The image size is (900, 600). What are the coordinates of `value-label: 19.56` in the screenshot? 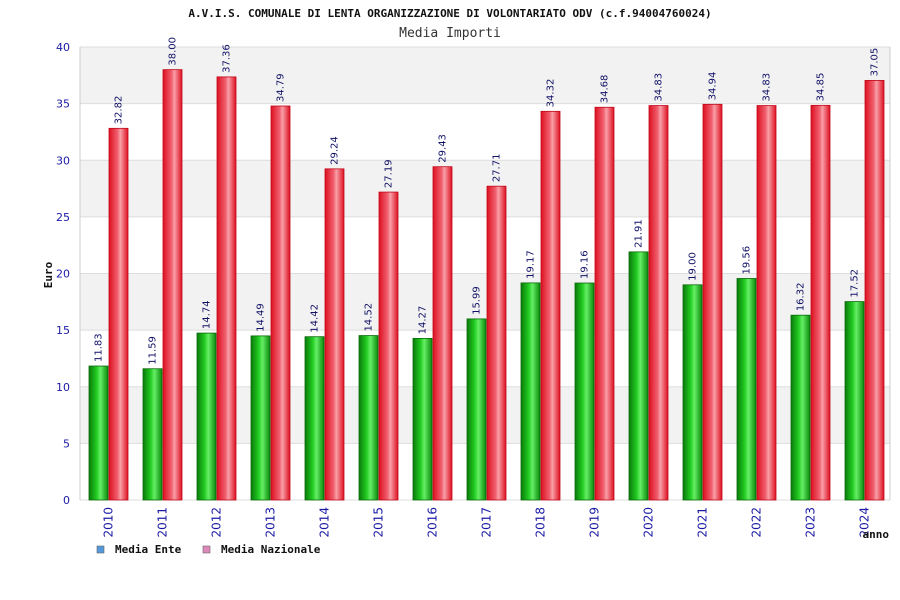 It's located at (747, 260).